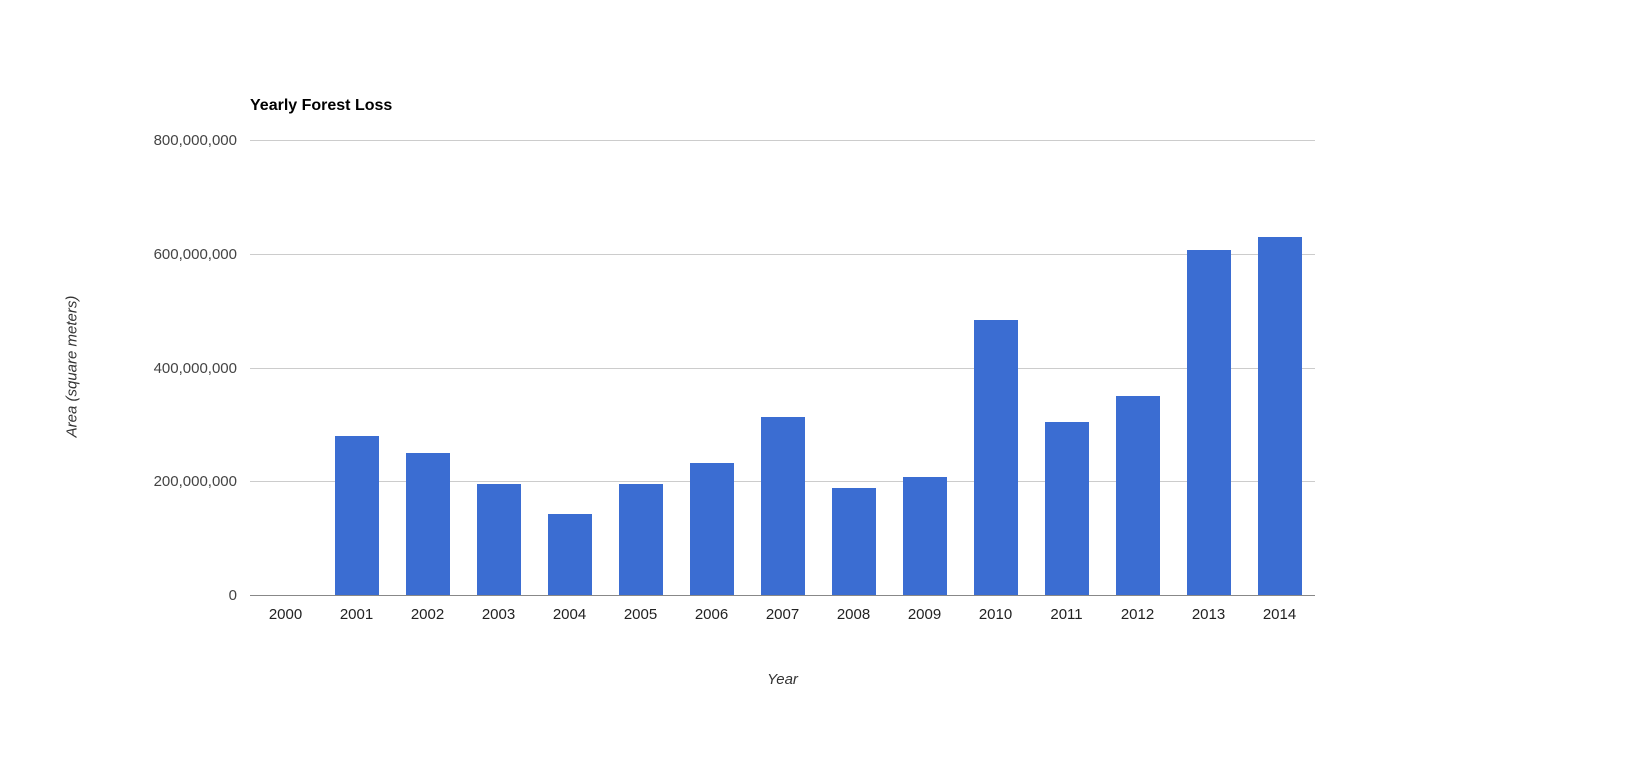 The image size is (1640, 771). Describe the element at coordinates (995, 457) in the screenshot. I see `bar-2010` at that location.